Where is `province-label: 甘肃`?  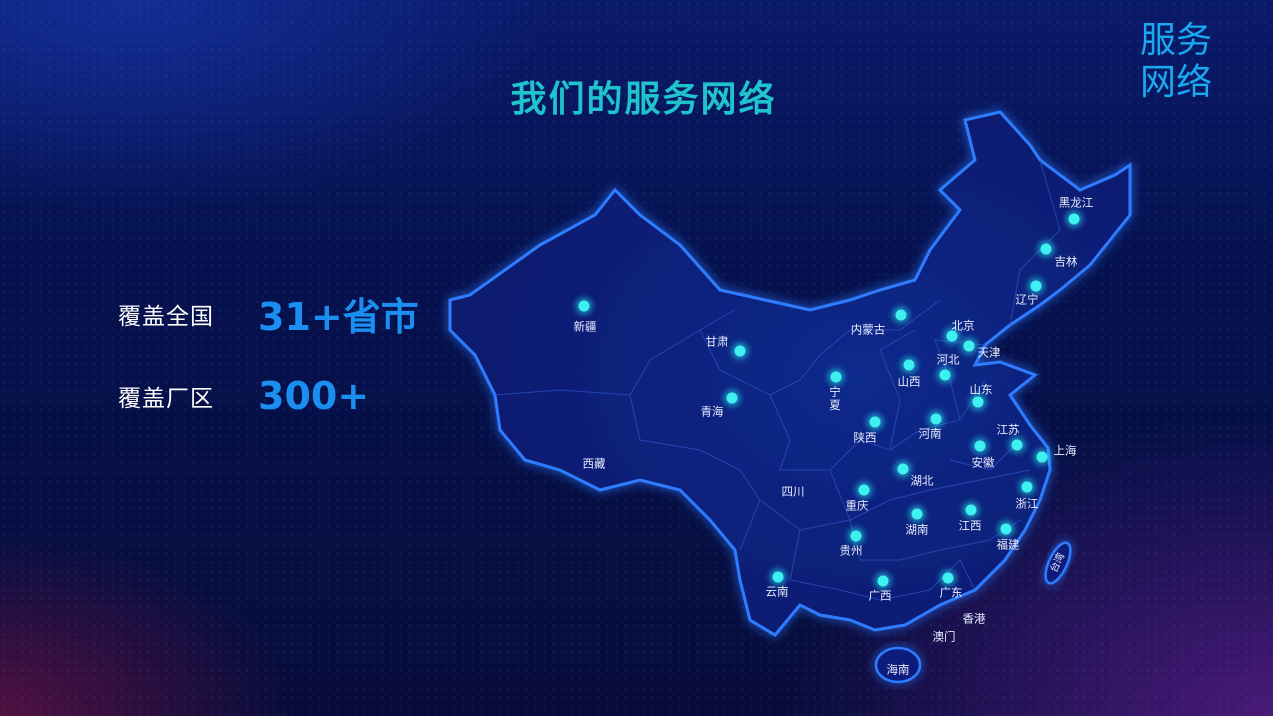 province-label: 甘肃 is located at coordinates (717, 341).